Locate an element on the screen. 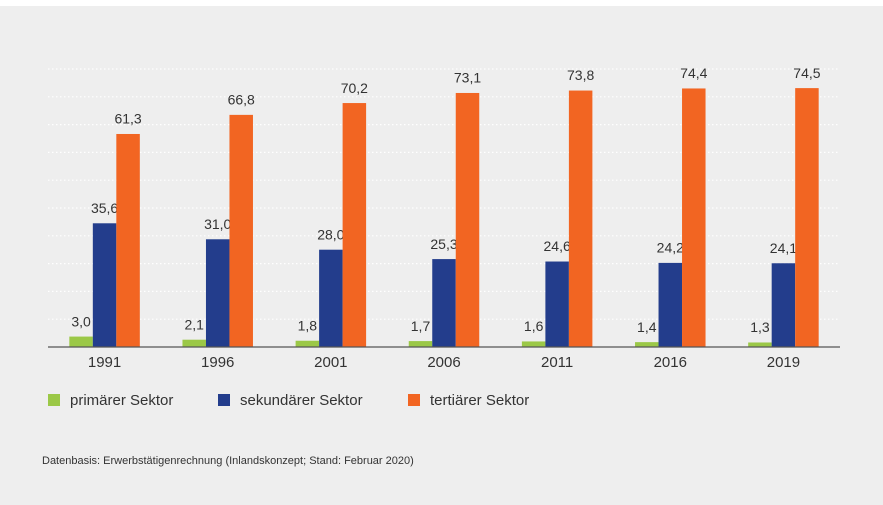 This screenshot has height=505, width=883. data-label: 2,1 is located at coordinates (194, 324).